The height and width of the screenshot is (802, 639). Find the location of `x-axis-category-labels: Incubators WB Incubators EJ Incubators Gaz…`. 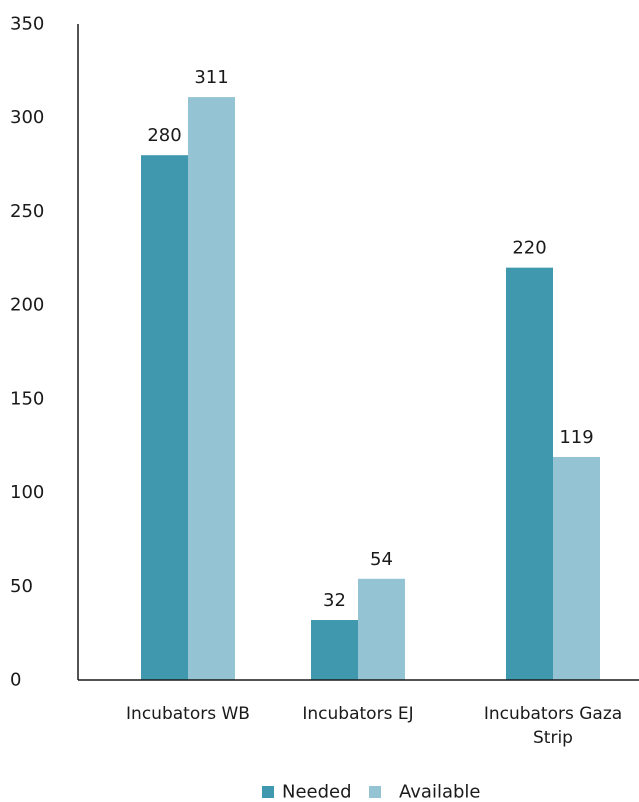

x-axis-category-labels: Incubators WB Incubators EJ Incubators Gaz… is located at coordinates (374, 726).